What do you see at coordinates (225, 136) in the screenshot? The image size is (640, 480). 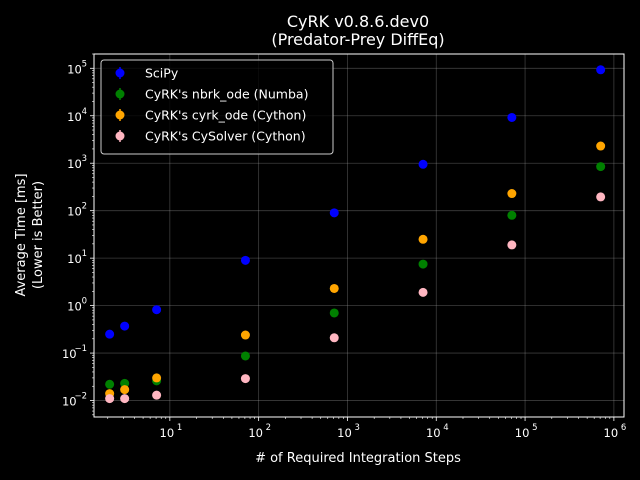 I see `legend-label: CyRK's CySolver (Cython)` at bounding box center [225, 136].